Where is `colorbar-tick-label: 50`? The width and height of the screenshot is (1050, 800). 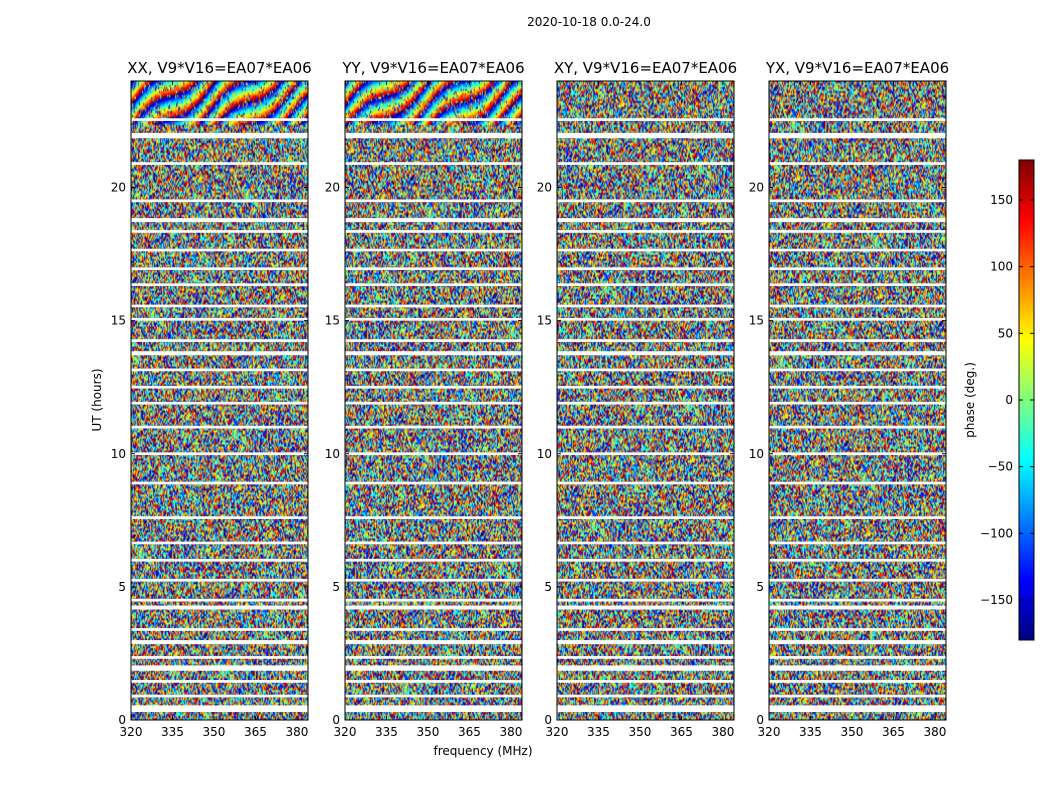 colorbar-tick-label: 50 is located at coordinates (1005, 333).